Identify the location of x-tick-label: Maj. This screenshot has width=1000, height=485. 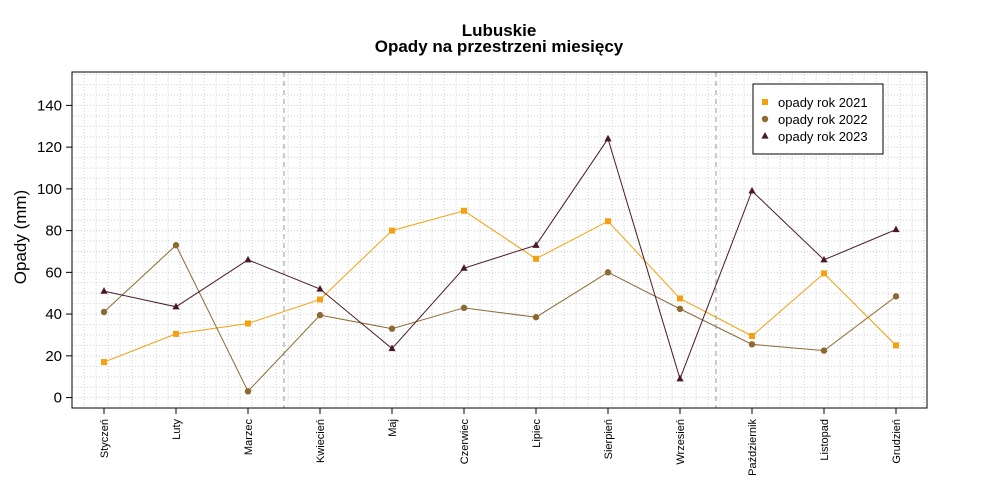
(393, 428).